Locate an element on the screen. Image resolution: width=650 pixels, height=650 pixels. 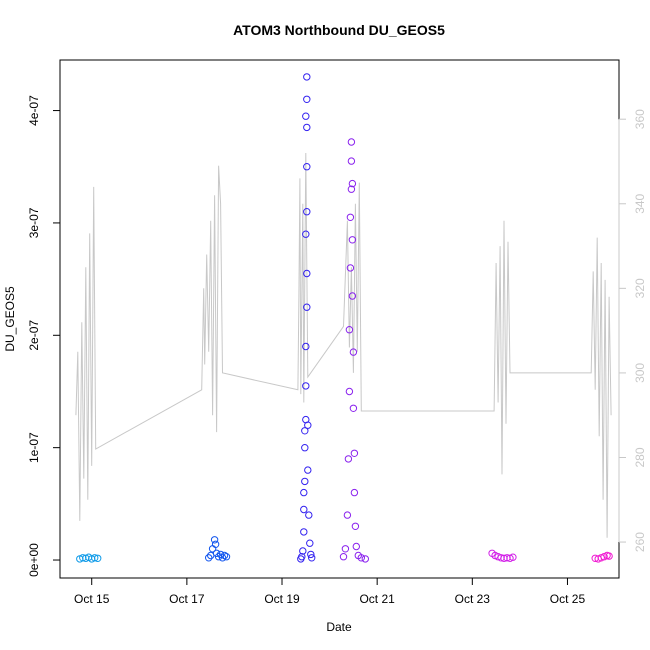
x-tick-label: Oct 17 is located at coordinates (187, 599).